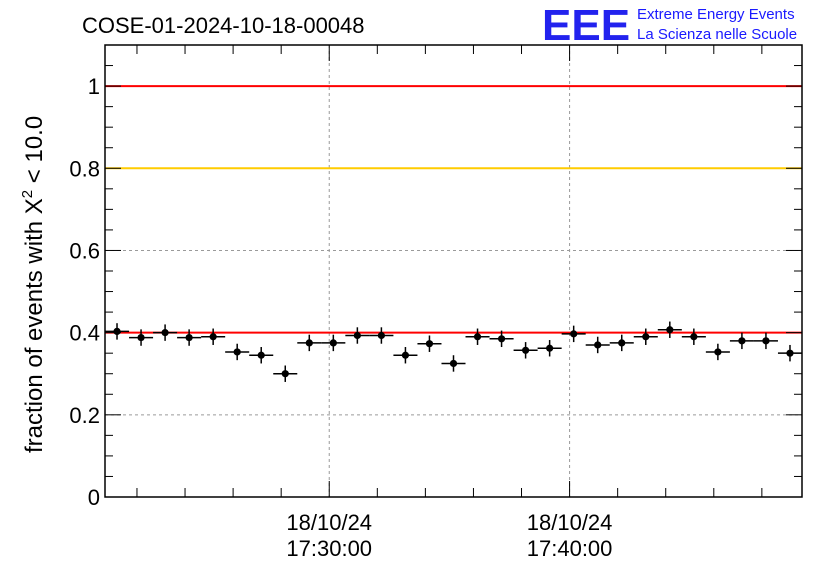 The width and height of the screenshot is (836, 572). I want to click on y-tick-label: 0.4, so click(84, 333).